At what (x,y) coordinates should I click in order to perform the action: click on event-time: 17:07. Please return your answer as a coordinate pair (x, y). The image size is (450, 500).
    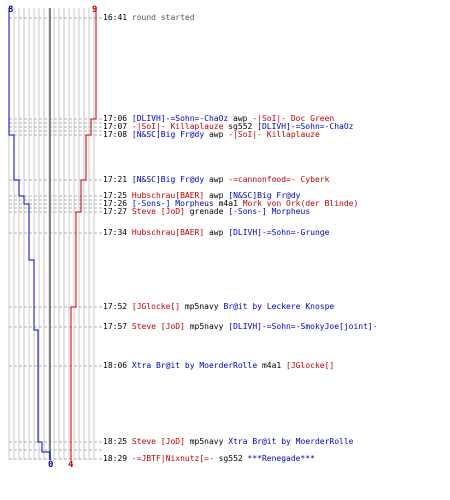
    Looking at the image, I should click on (117, 126).